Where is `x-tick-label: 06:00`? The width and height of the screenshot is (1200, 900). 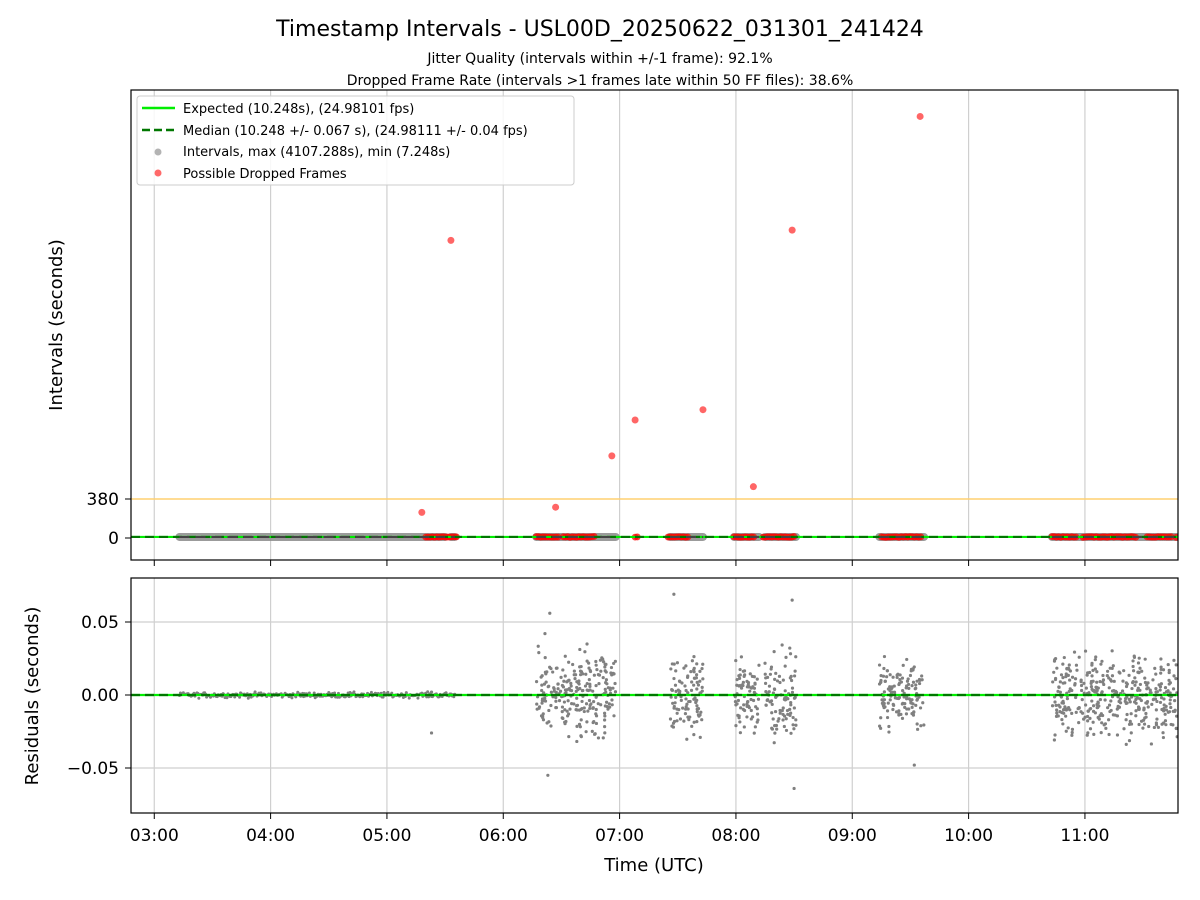 x-tick-label: 06:00 is located at coordinates (503, 836).